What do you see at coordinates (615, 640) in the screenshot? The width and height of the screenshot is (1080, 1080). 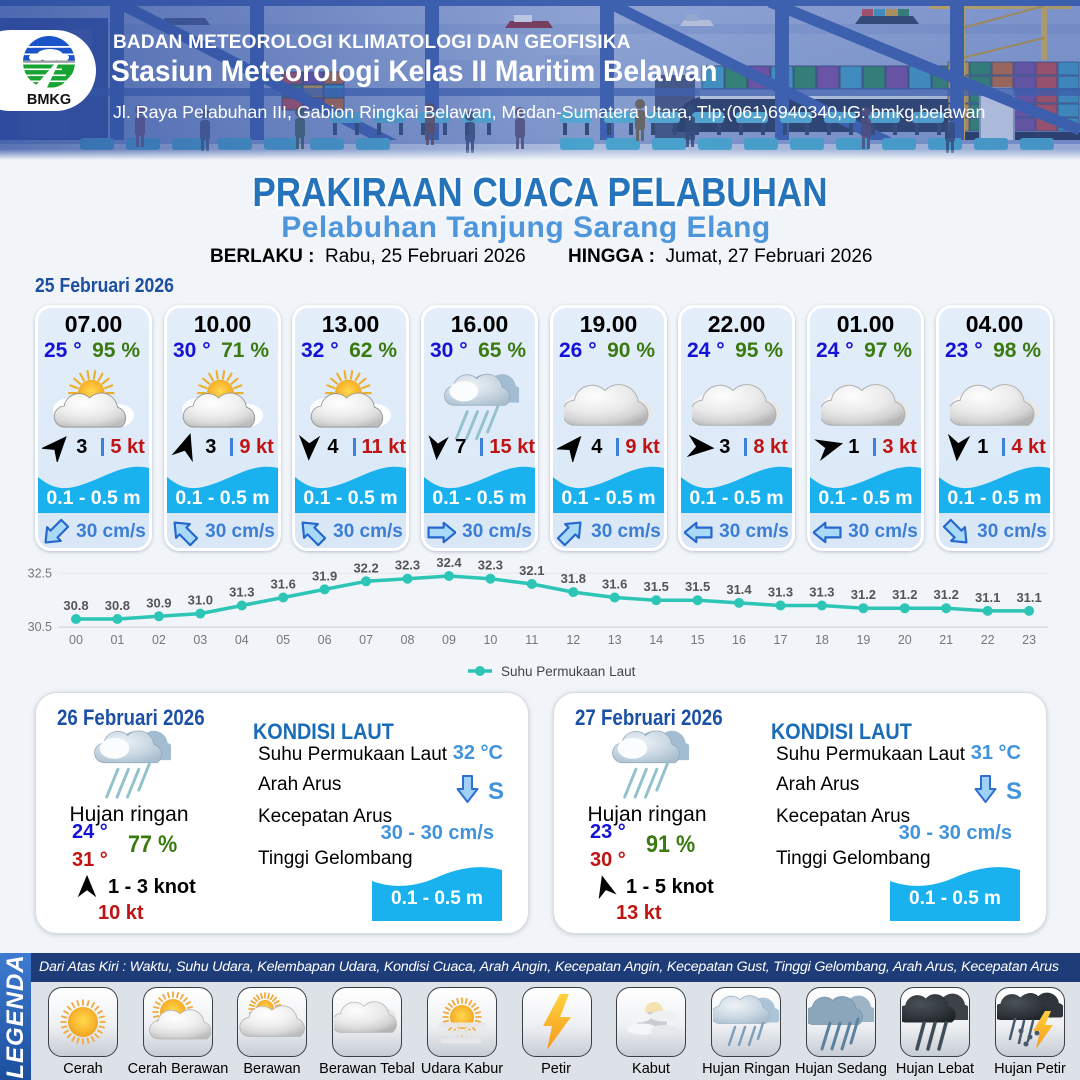 I see `svg-text: 13` at bounding box center [615, 640].